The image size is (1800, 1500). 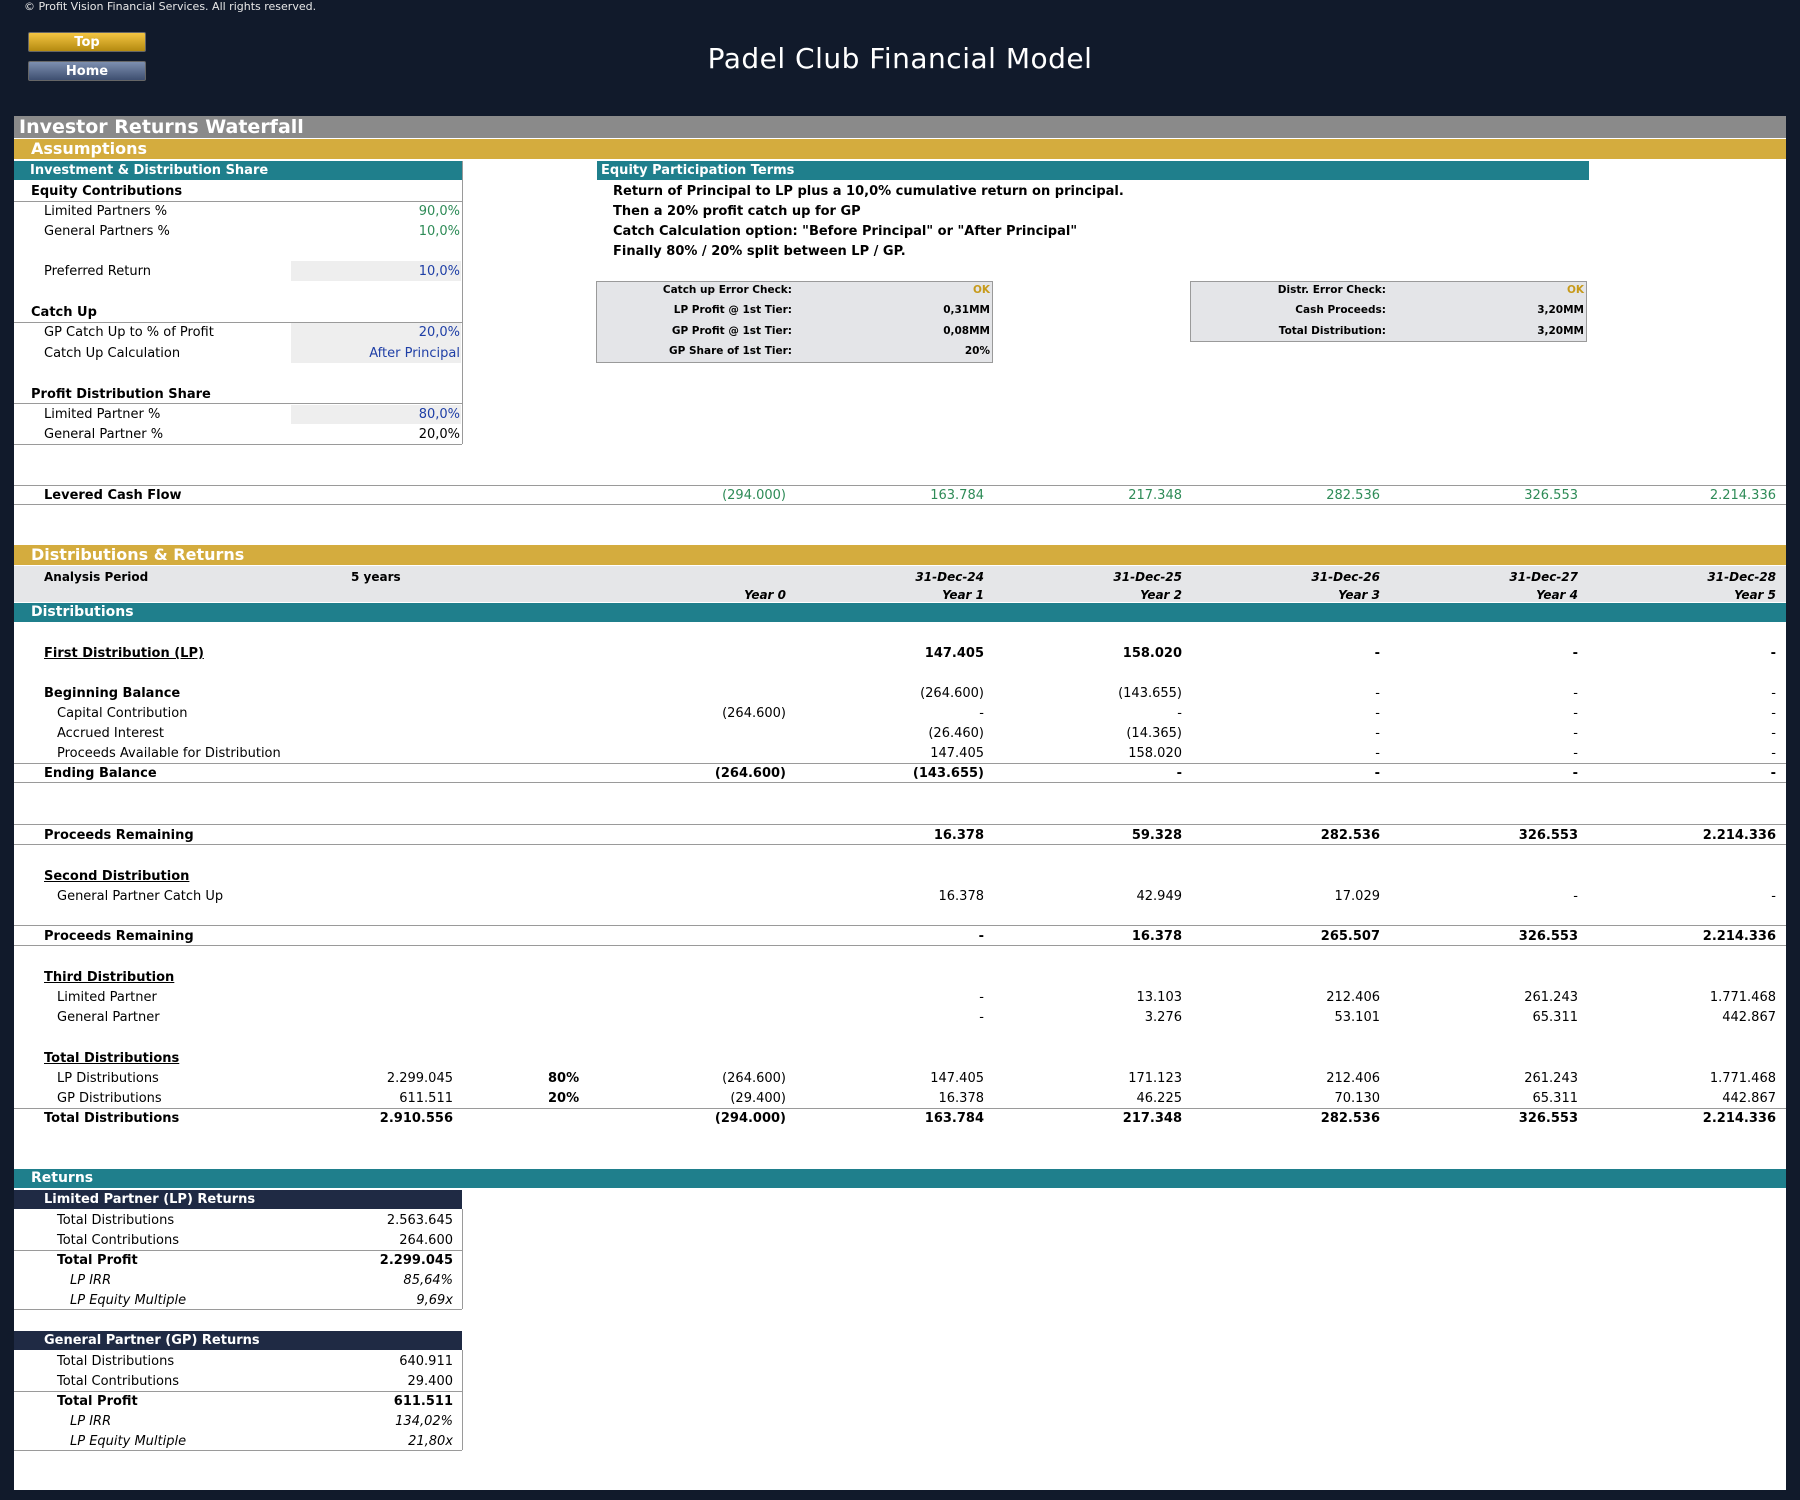 What do you see at coordinates (759, 251) in the screenshot?
I see `terms-line: Finally 80% / 20% split between LP / GP.` at bounding box center [759, 251].